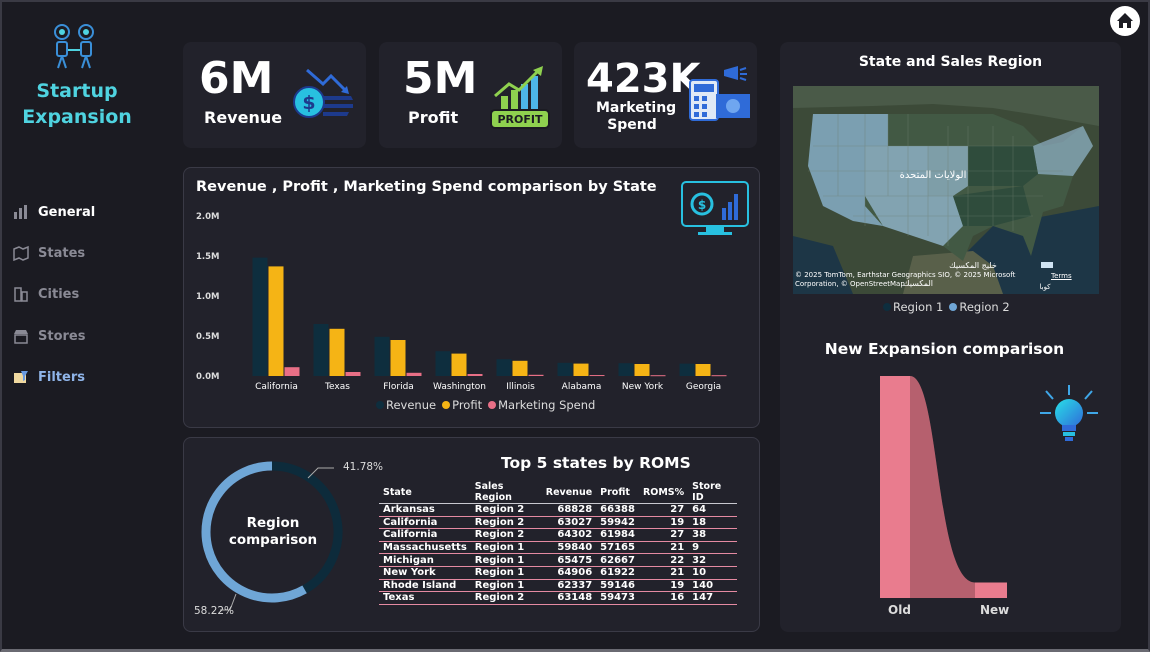 The image size is (1150, 652). What do you see at coordinates (950, 62) in the screenshot?
I see `map-title: State and Sales Region` at bounding box center [950, 62].